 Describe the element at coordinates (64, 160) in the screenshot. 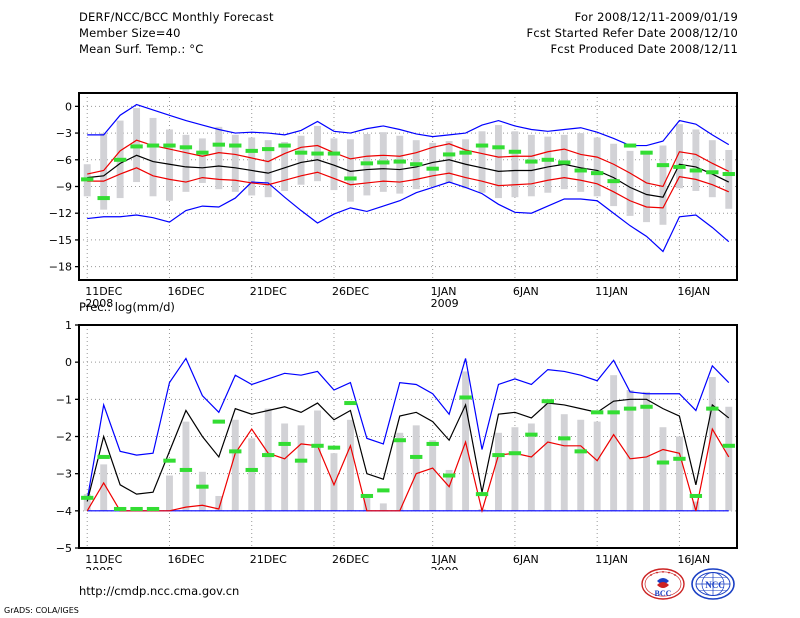

I see `y-axis-tick-label: −6` at that location.